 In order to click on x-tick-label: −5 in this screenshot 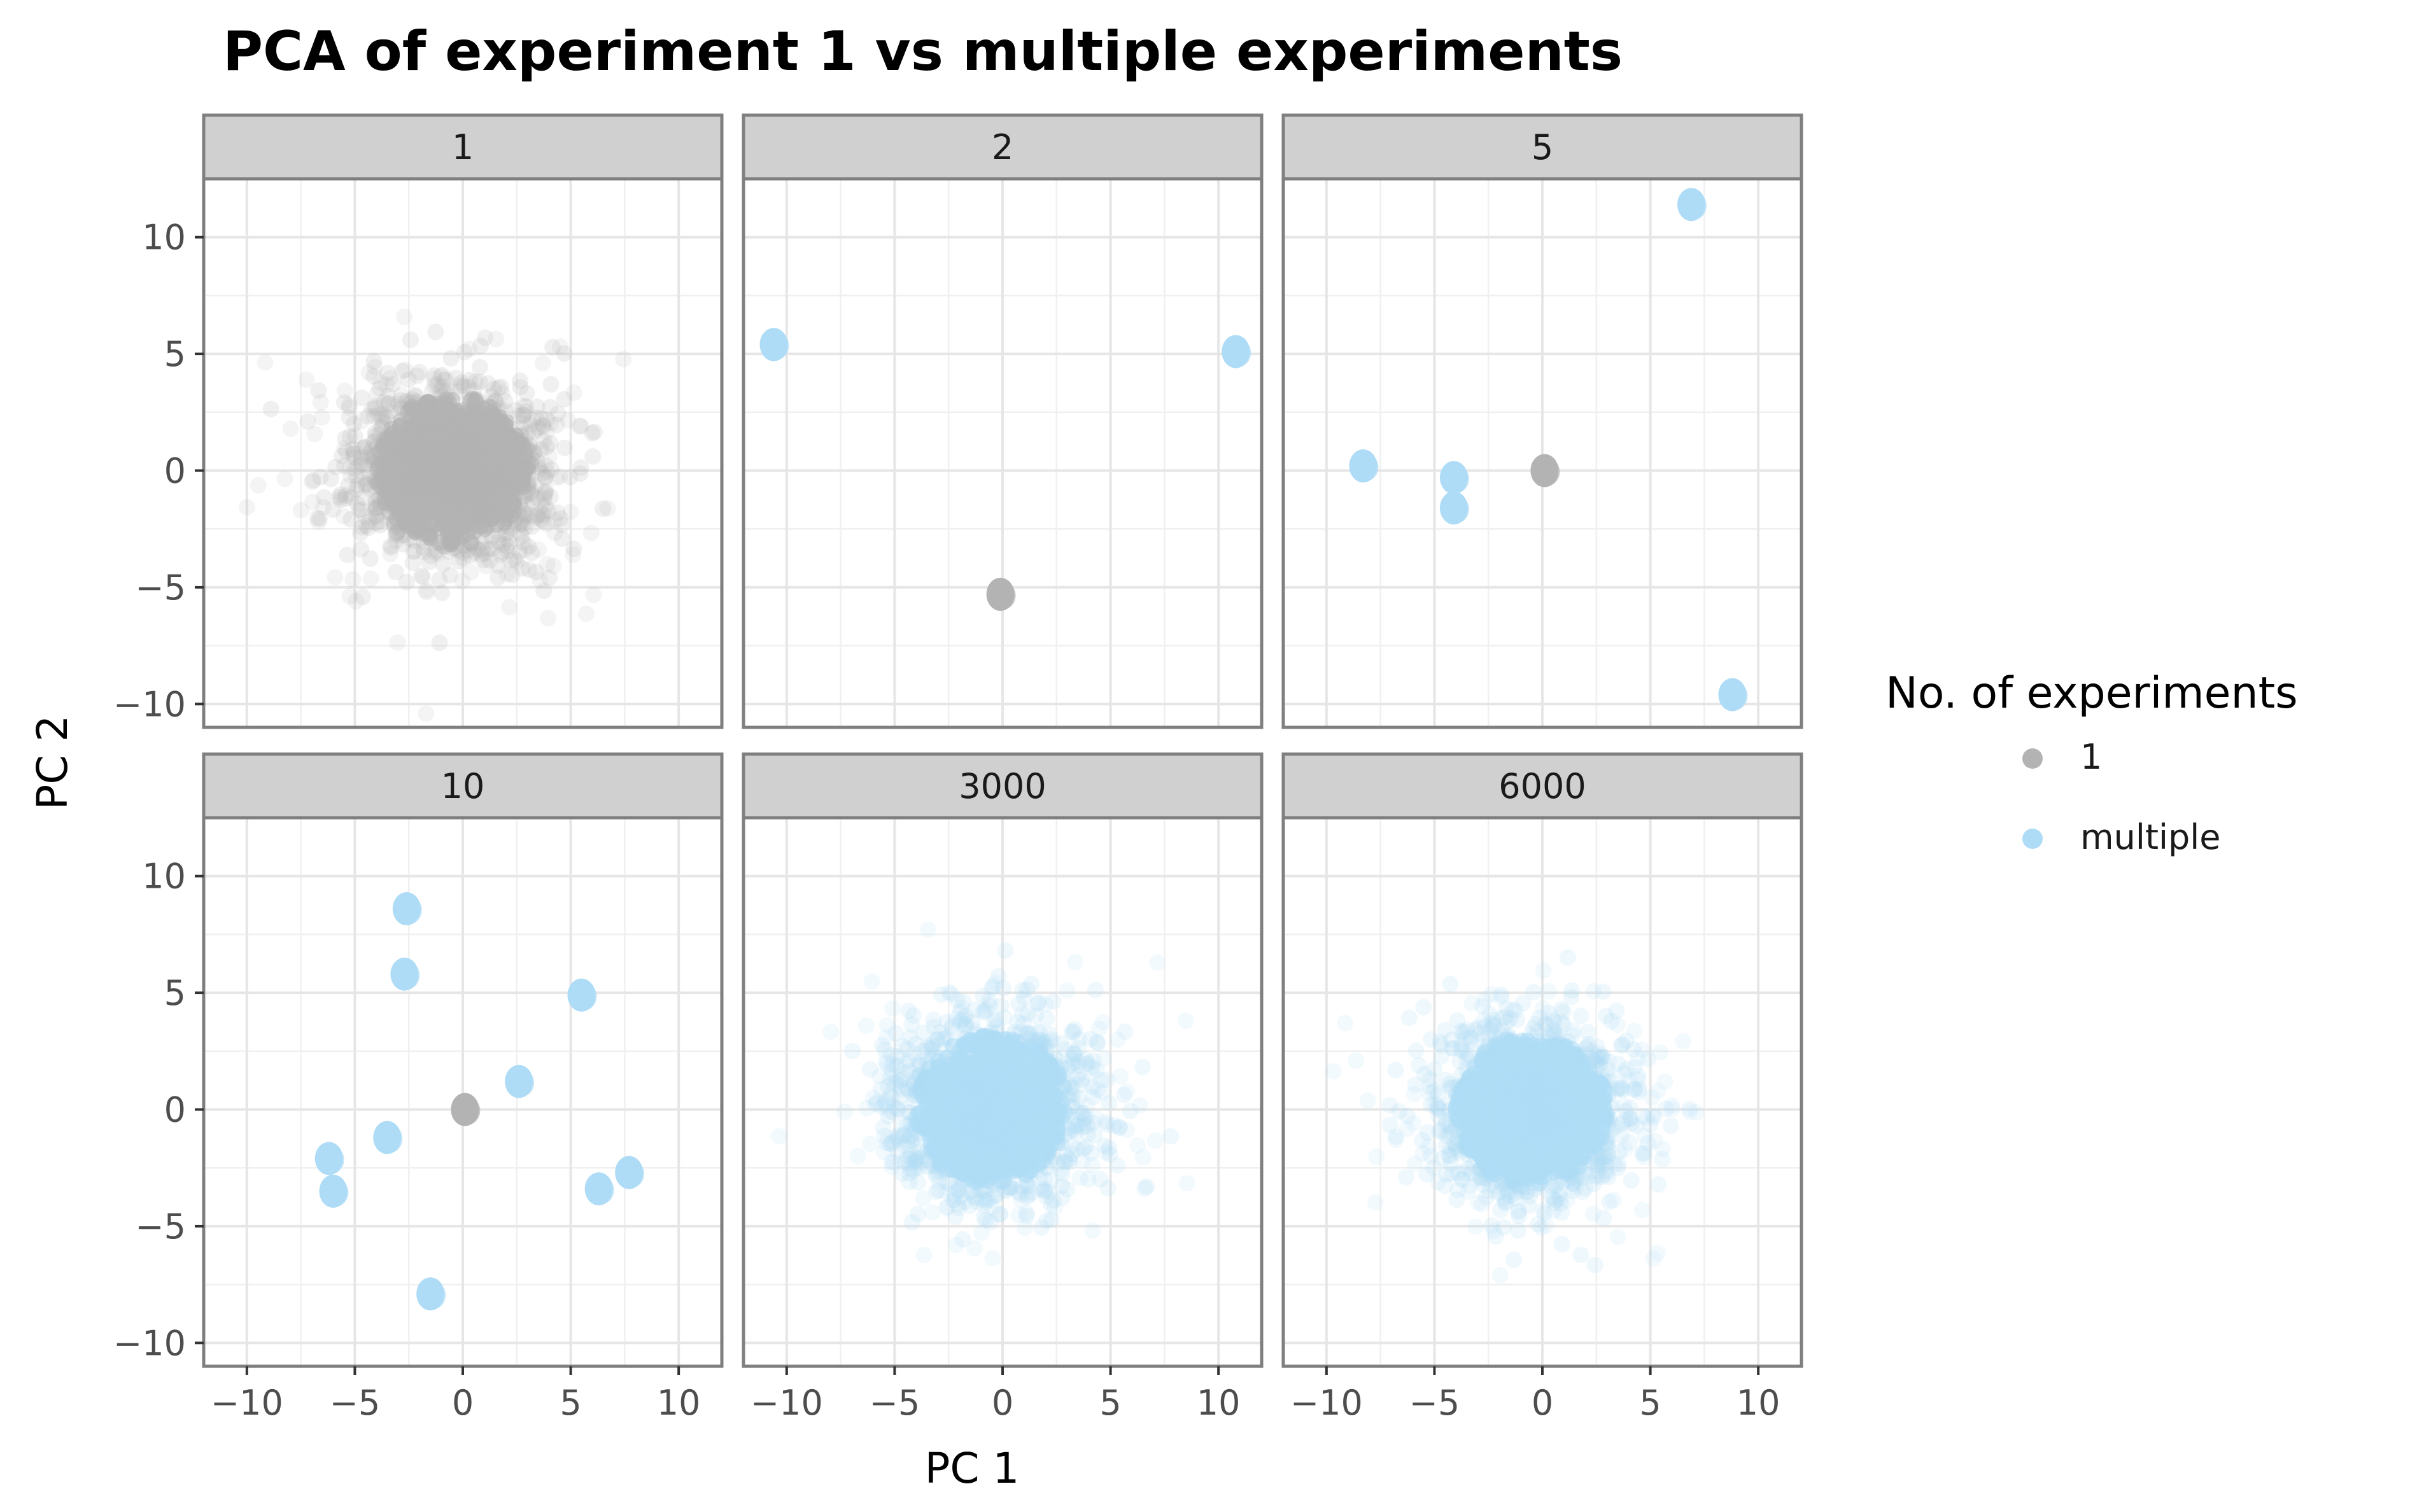, I will do `click(895, 1403)`.